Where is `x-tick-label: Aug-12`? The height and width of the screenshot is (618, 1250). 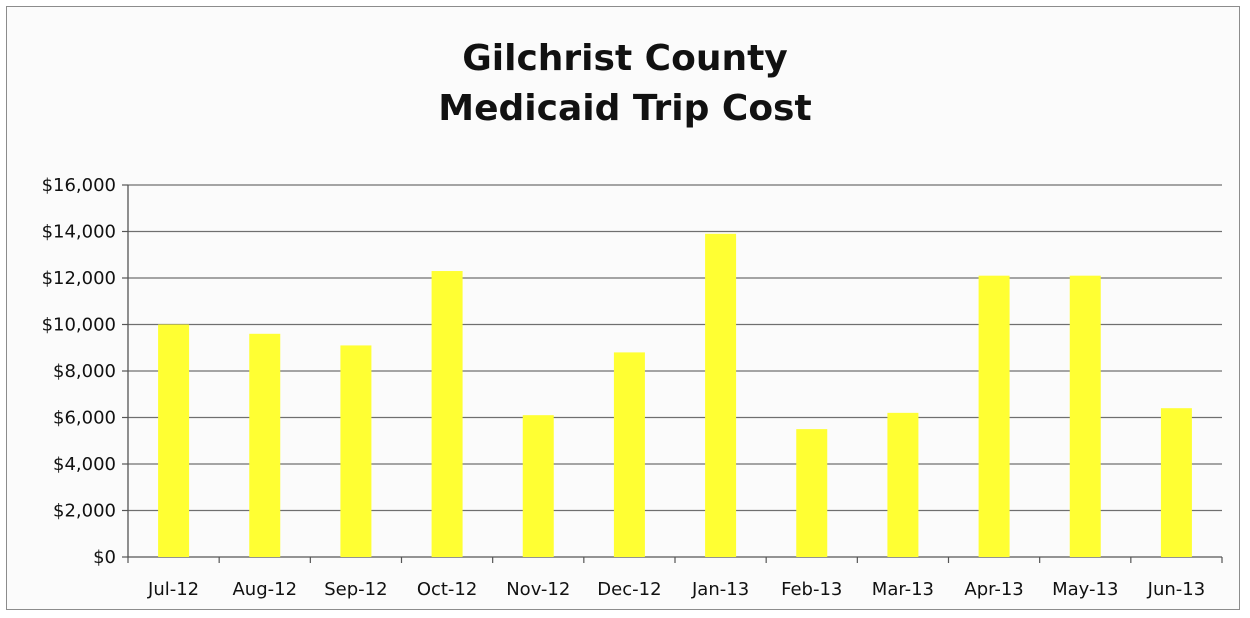
x-tick-label: Aug-12 is located at coordinates (264, 589).